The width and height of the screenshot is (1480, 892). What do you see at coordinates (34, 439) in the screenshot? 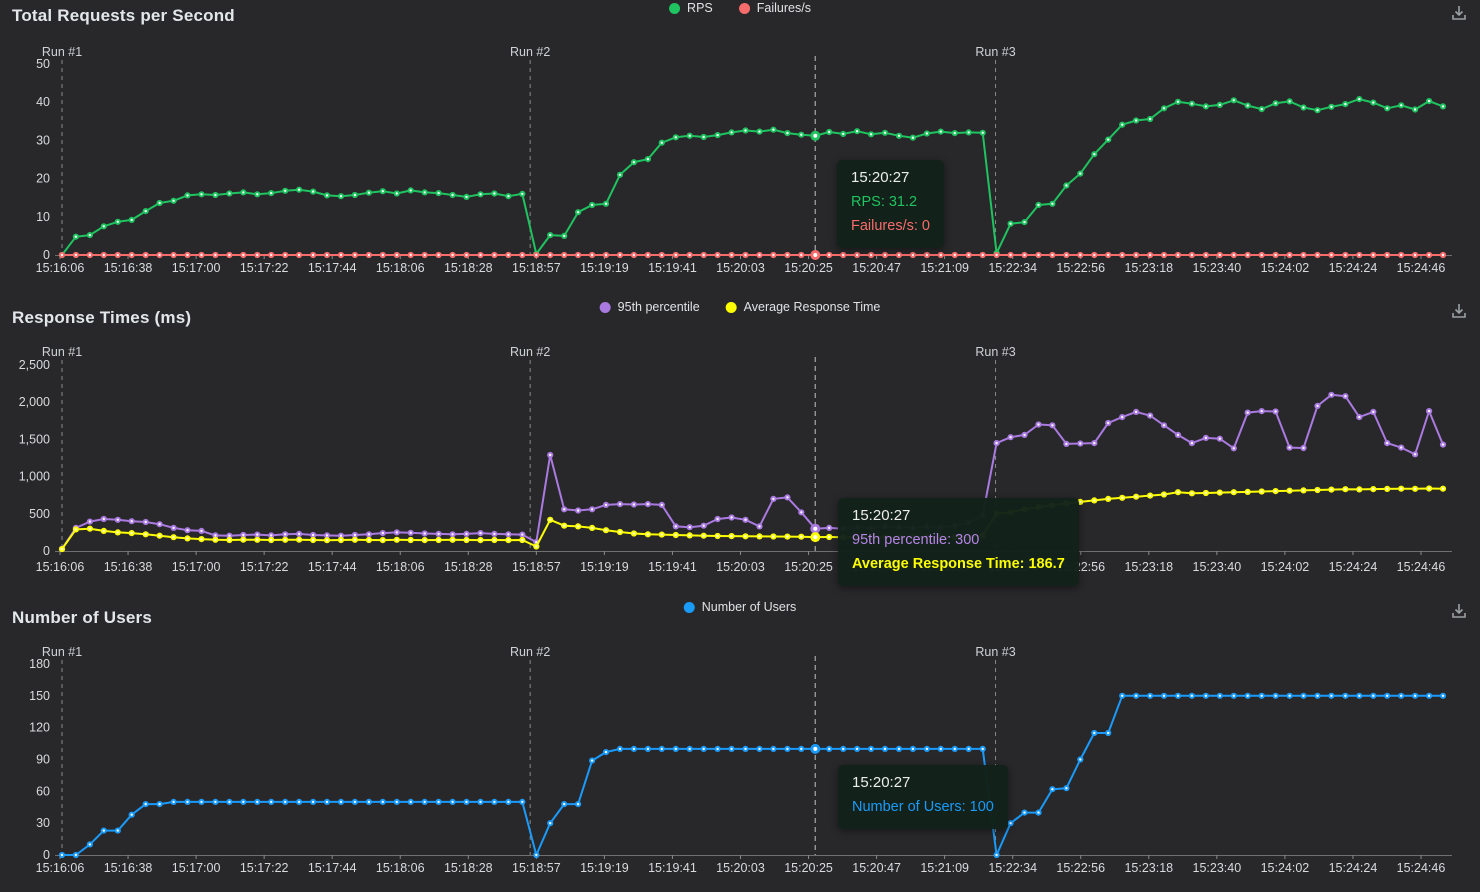
I see `y-tick-label: 1,500` at bounding box center [34, 439].